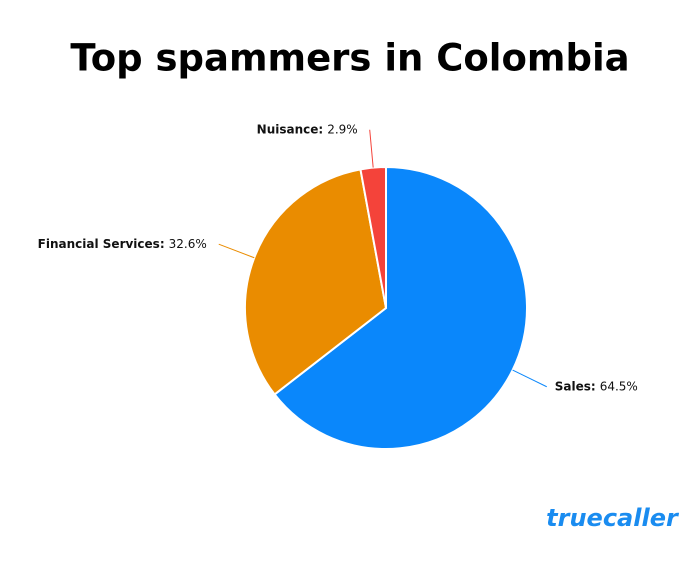  I want to click on slice-name: Nuisance, so click(288, 129).